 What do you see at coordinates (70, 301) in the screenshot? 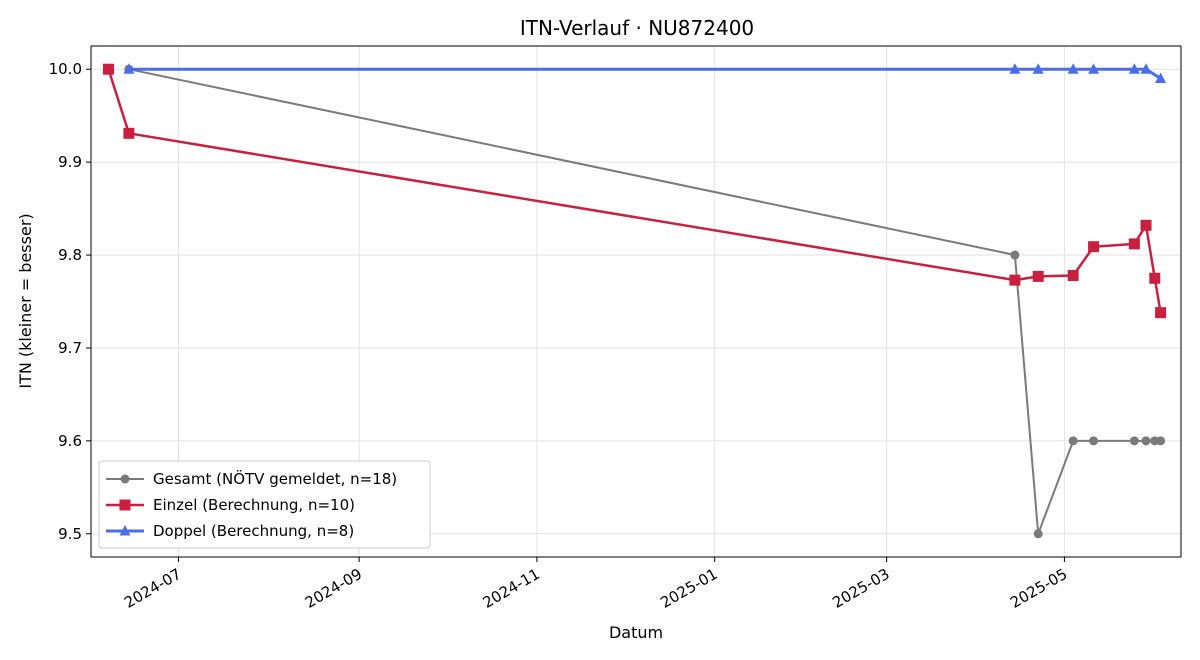
I see `y-axis-ticks: 9.5 9.6 9.7 9.8 9.9 10.0` at bounding box center [70, 301].